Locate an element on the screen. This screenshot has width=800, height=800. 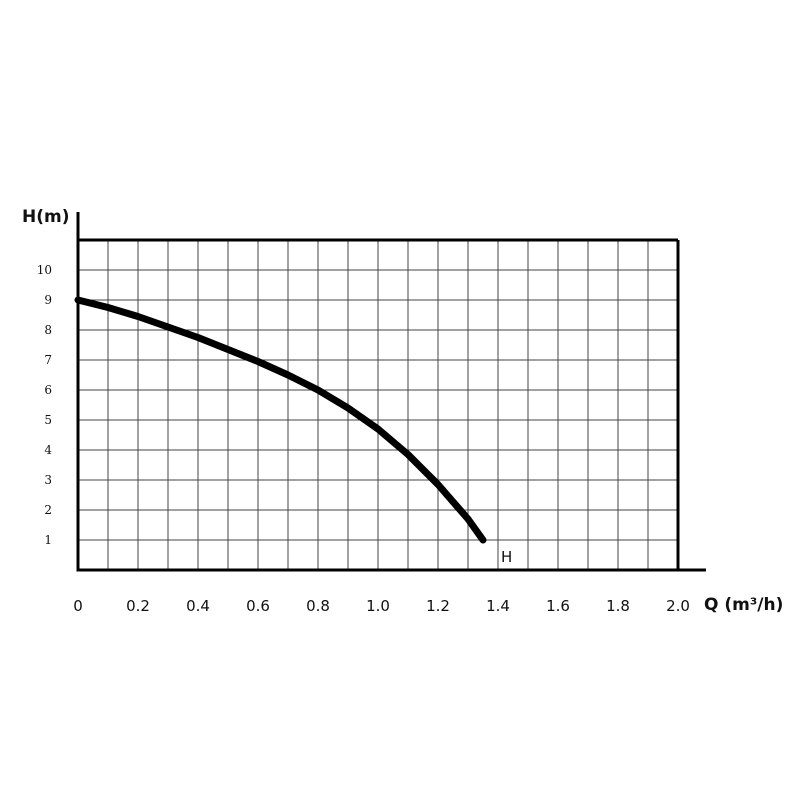
x-tick-label: 1.2 is located at coordinates (438, 606).